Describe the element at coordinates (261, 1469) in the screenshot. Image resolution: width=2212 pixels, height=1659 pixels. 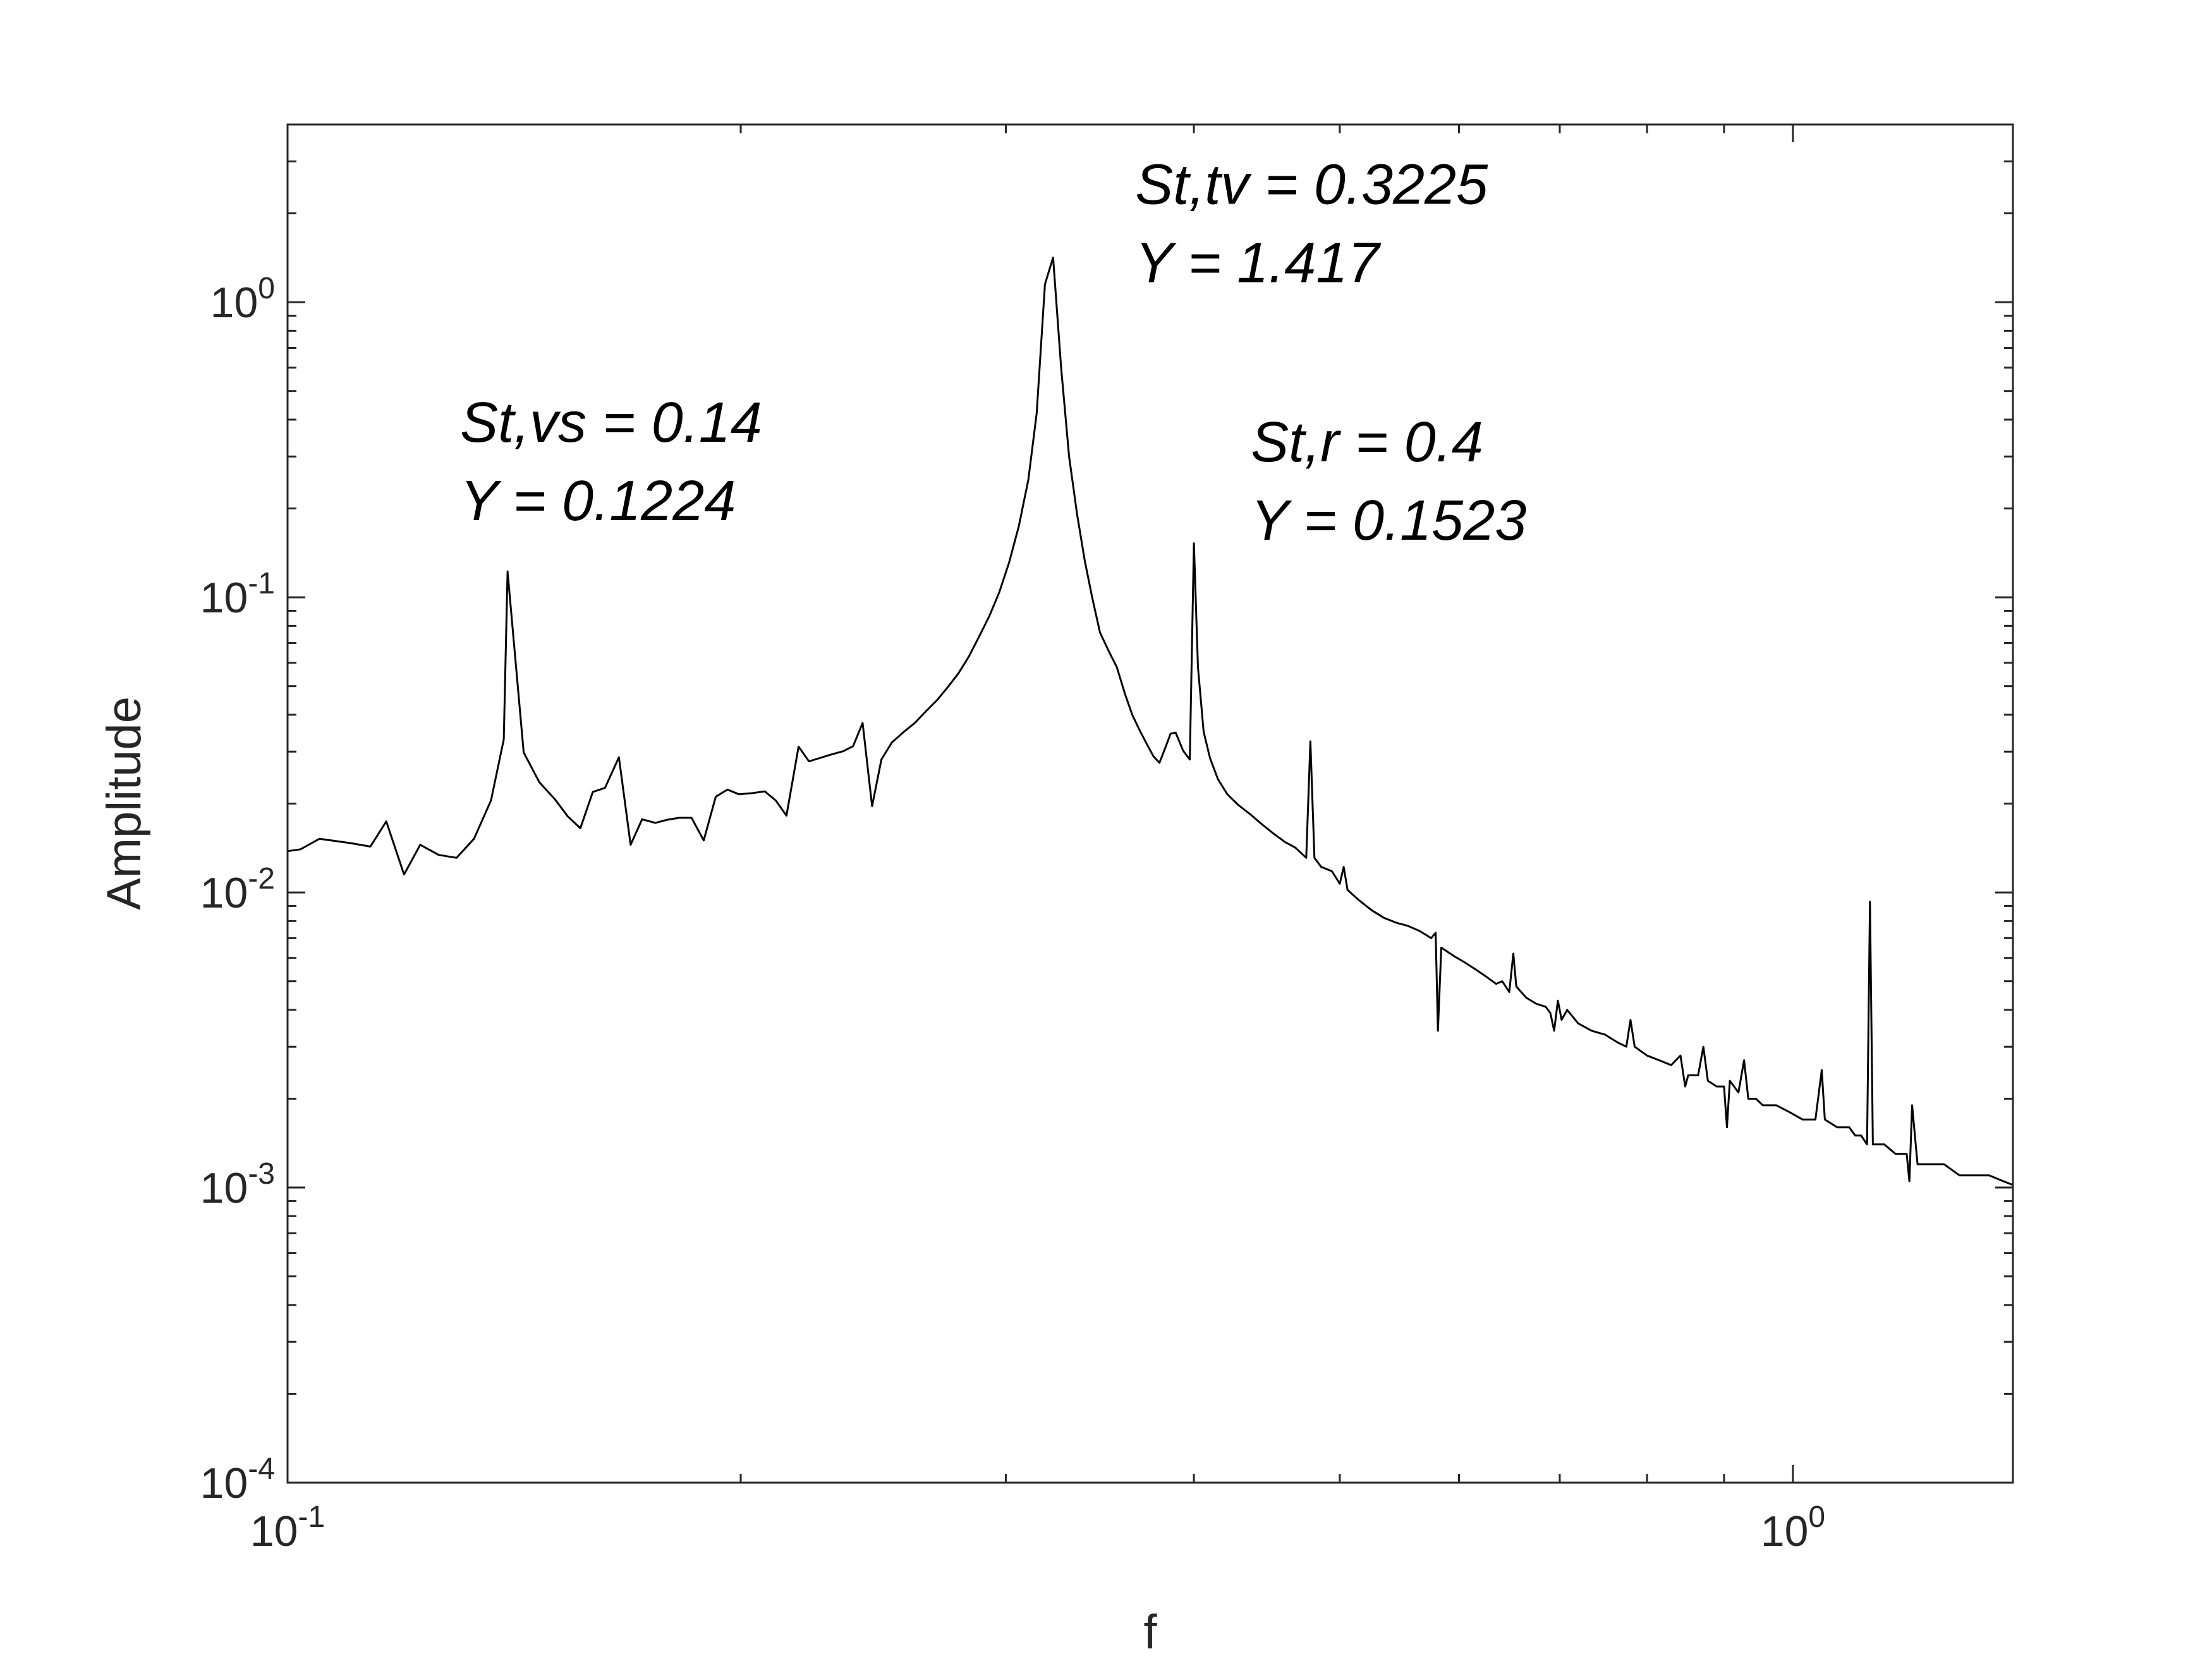
I see `y-tick-label-exponent: -4` at that location.